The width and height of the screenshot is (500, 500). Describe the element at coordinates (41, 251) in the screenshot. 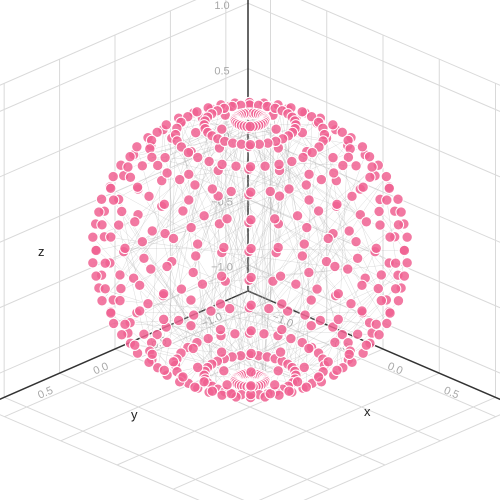

I see `z-axis-title: z` at that location.